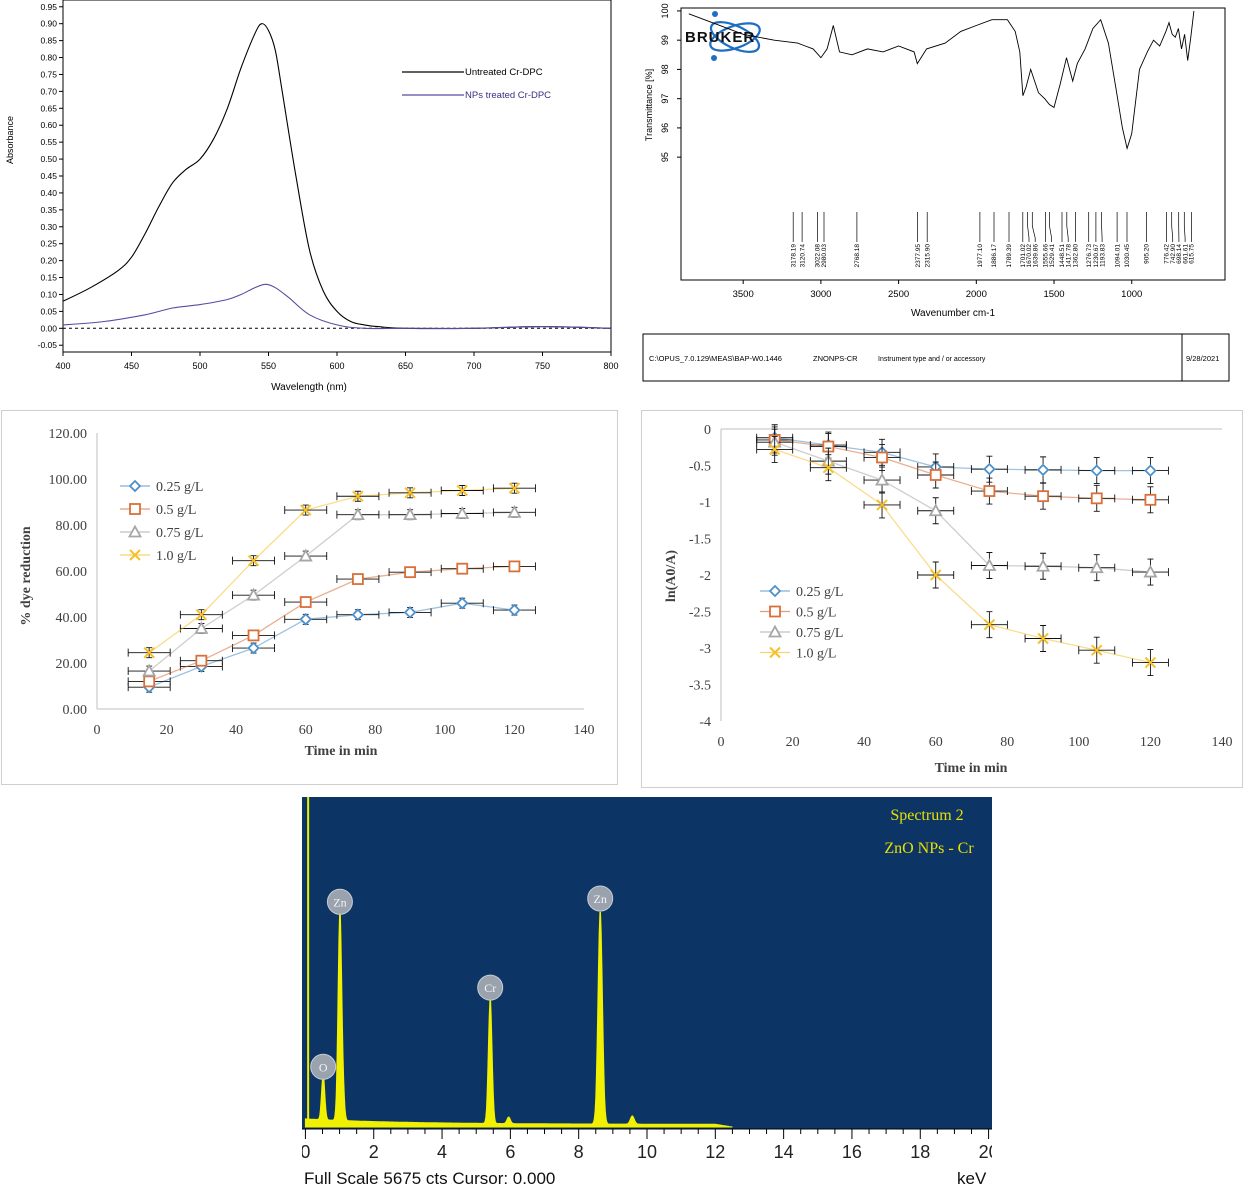 This screenshot has width=1244, height=1191. Describe the element at coordinates (864, 742) in the screenshot. I see `kinetics-x-tick-label: 40` at that location.